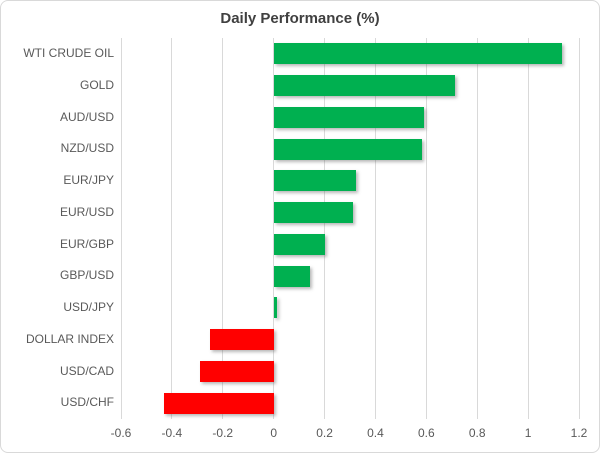 This screenshot has height=453, width=600. Describe the element at coordinates (292, 276) in the screenshot. I see `bar-gbp-usd` at that location.